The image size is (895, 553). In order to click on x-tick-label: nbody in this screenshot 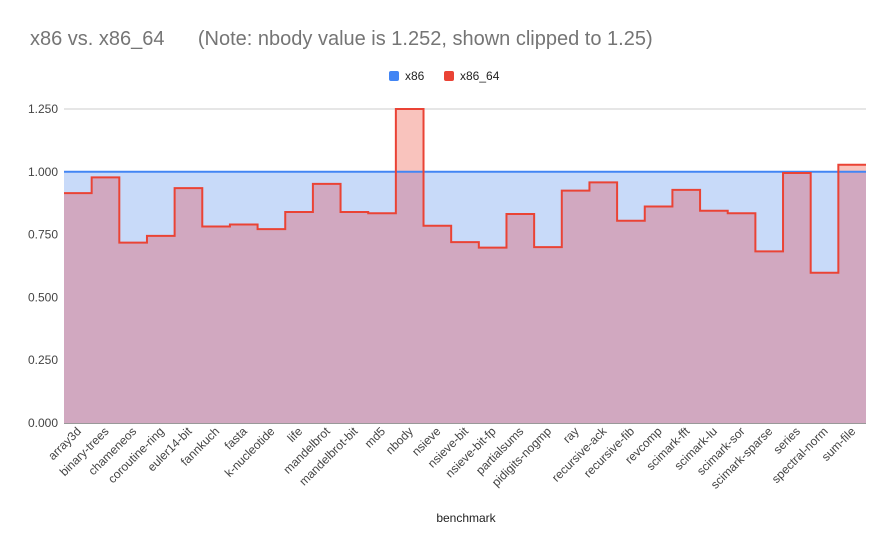, I will do `click(399, 440)`.